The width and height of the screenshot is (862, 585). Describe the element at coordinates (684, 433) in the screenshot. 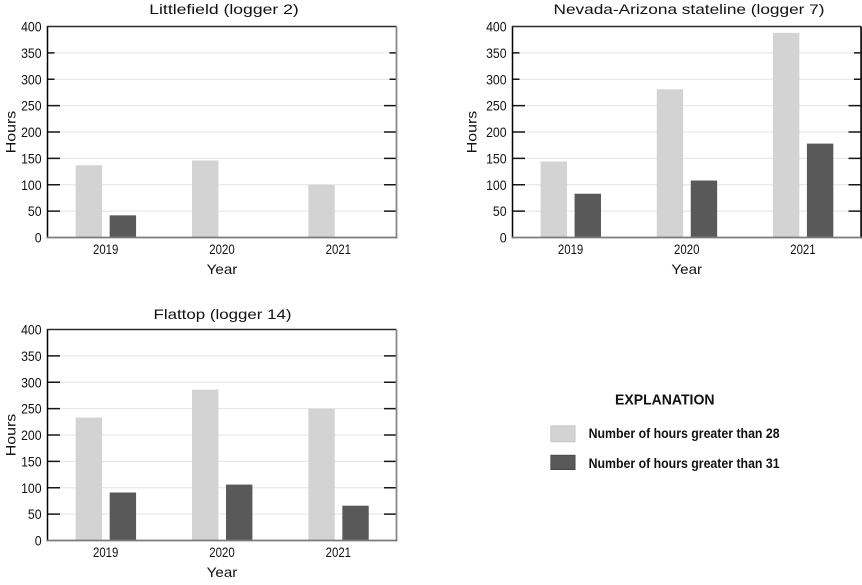

I see `svg-text:Number of hours greater than 2: Number of hours greater than 28` at that location.